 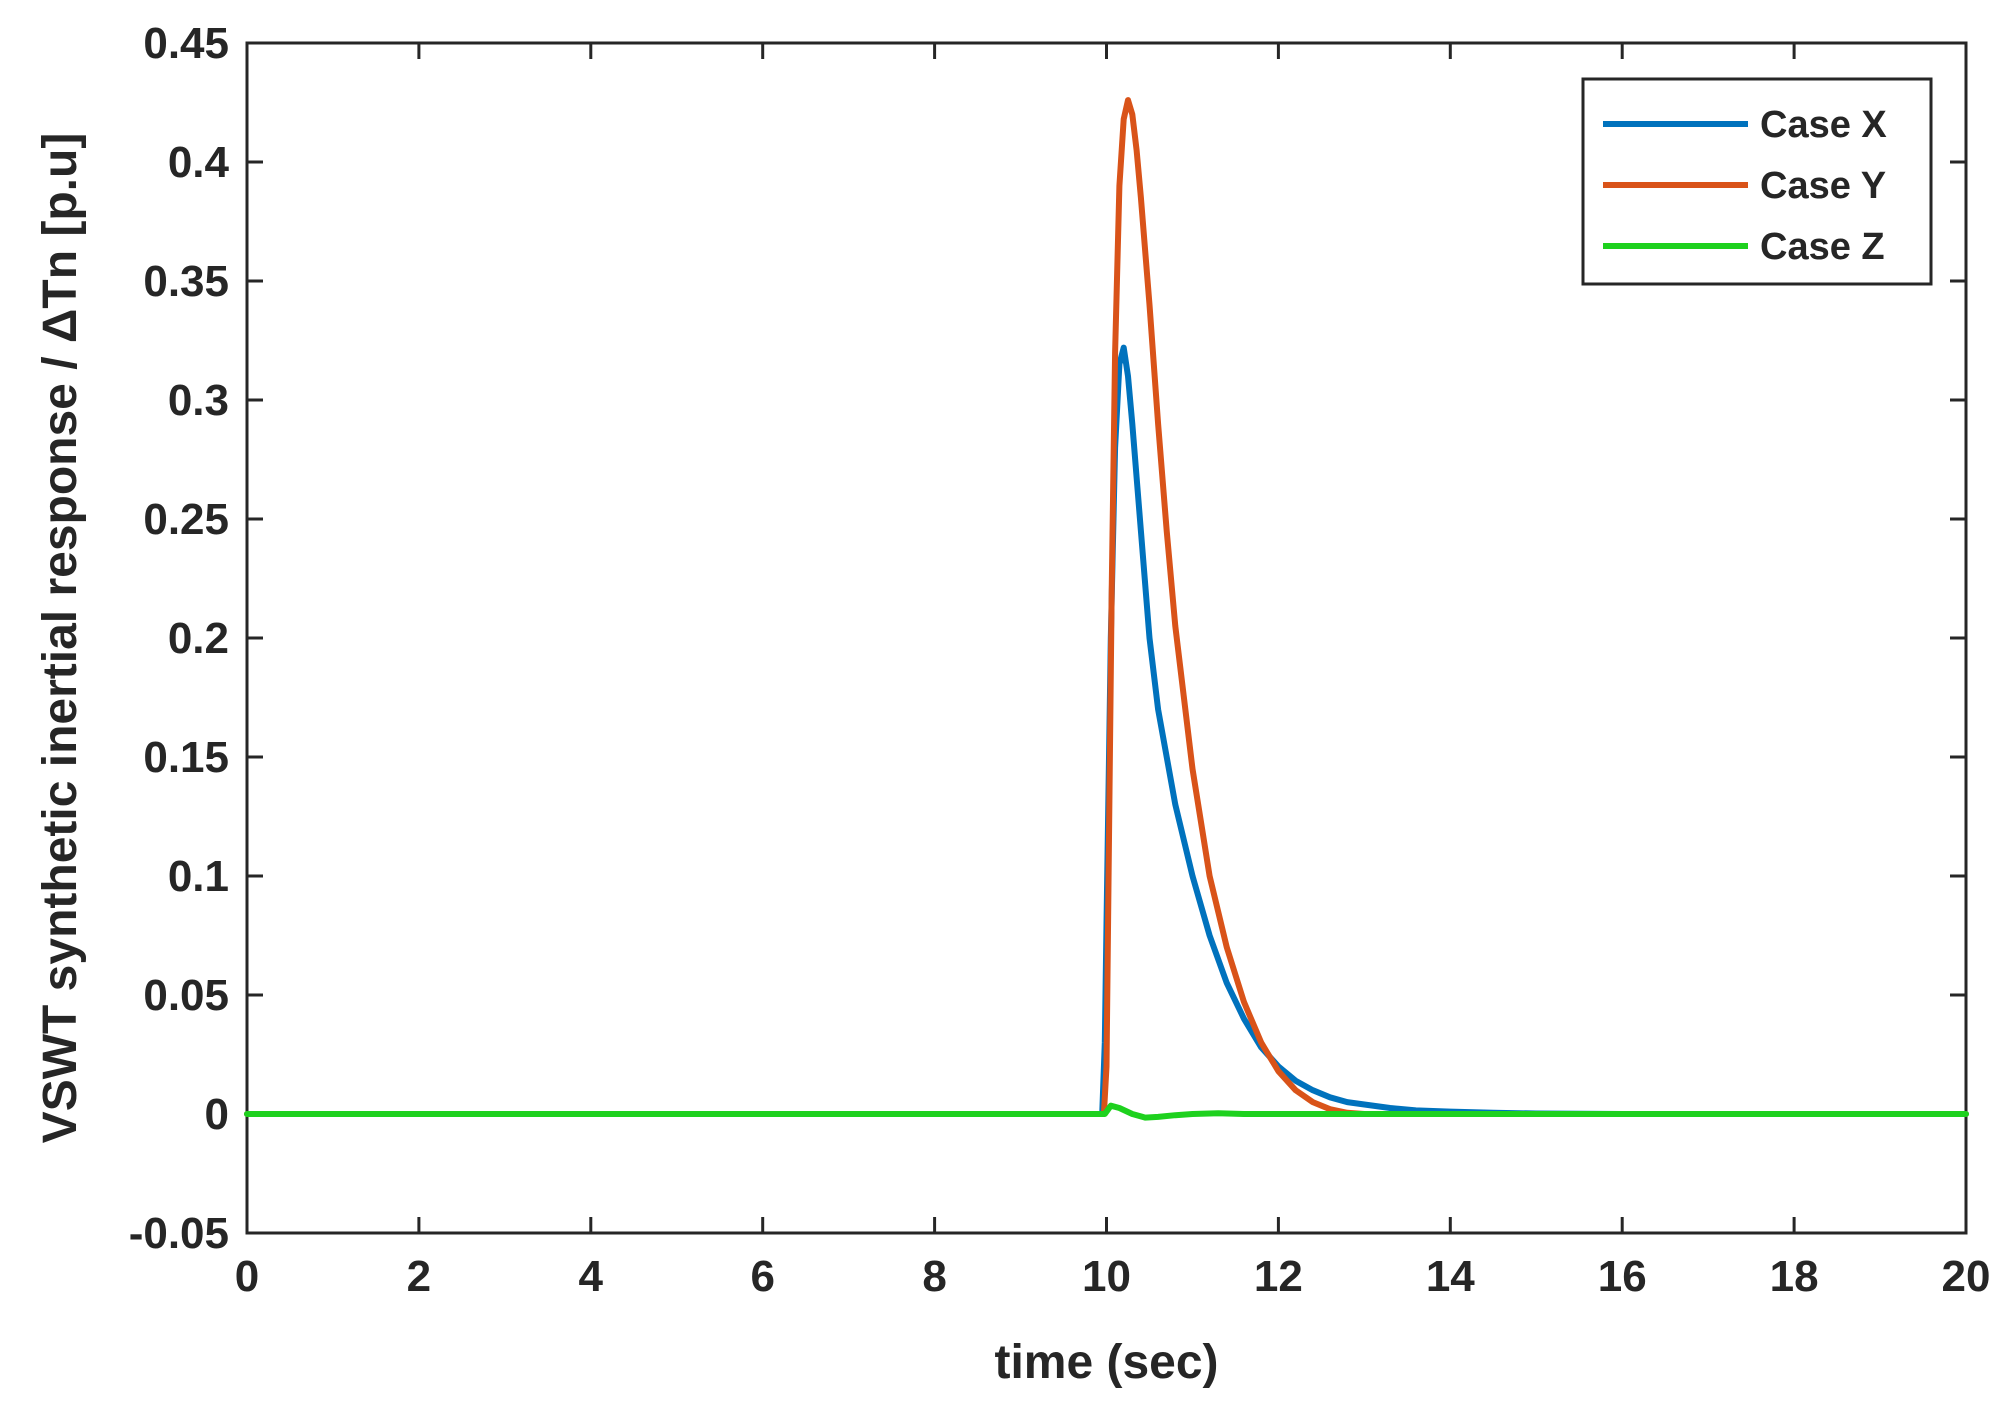 I want to click on y-axis-tick-labels: -0.05 0 0.05 0.1 0.15 0.2 0.25 0.3 0.35 0.4 0.45, so click(x=179, y=638).